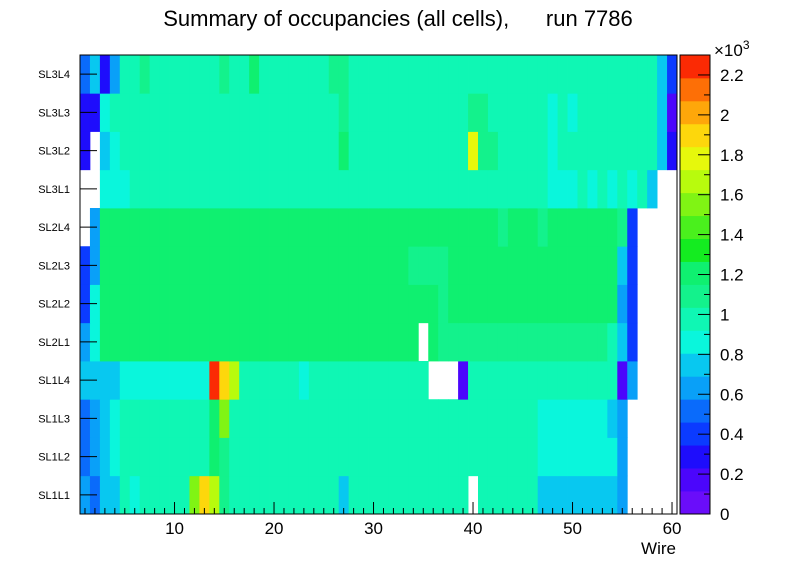 The height and width of the screenshot is (572, 796). I want to click on colorbar-tick-label: 1.6, so click(732, 195).